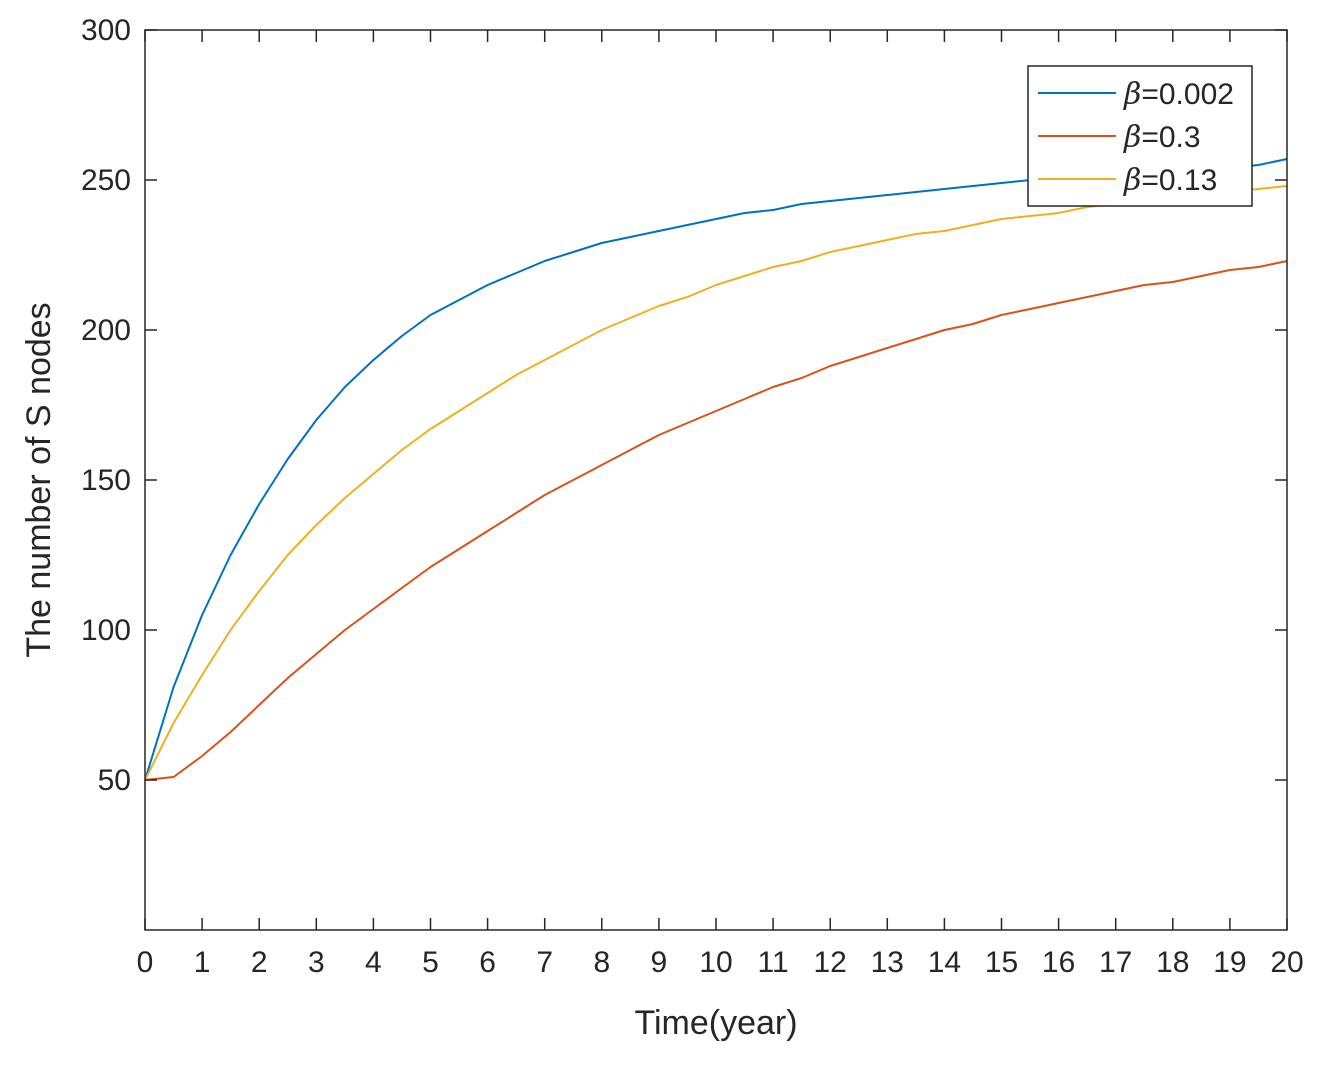 This screenshot has height=1070, width=1325. I want to click on x-tick-label: 9, so click(659, 962).